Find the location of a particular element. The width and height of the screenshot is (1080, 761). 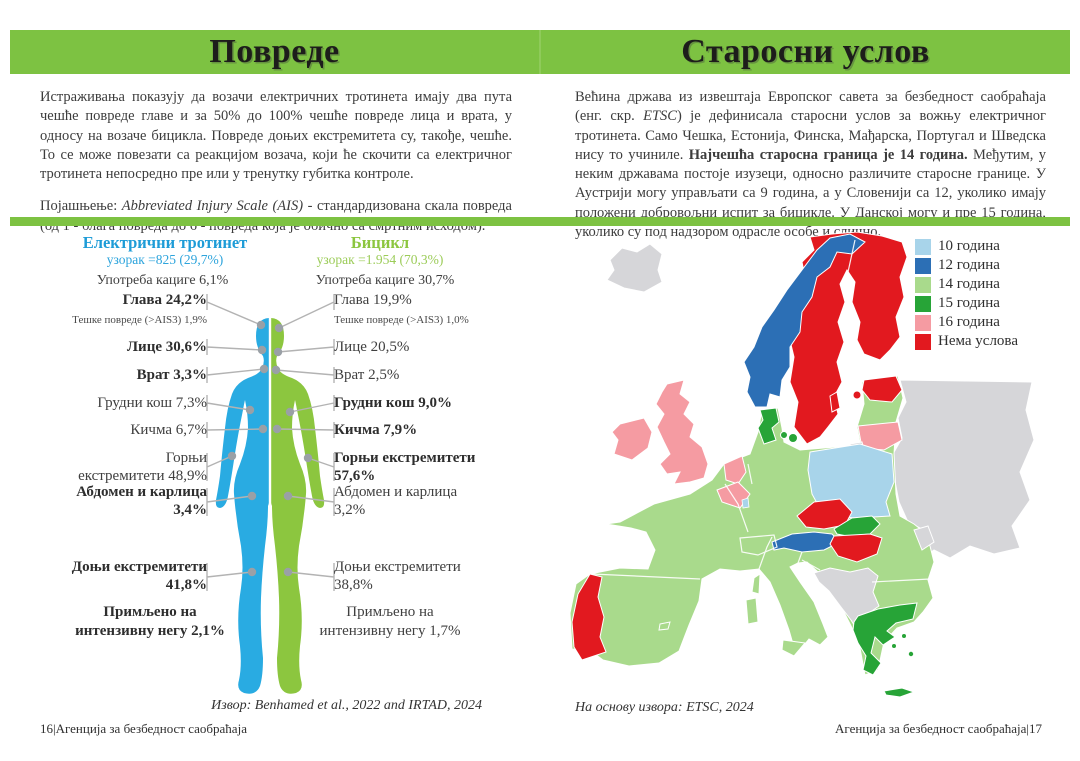

label-bicycle-lower: Доњи екстремитети 38,8% is located at coordinates (397, 576).